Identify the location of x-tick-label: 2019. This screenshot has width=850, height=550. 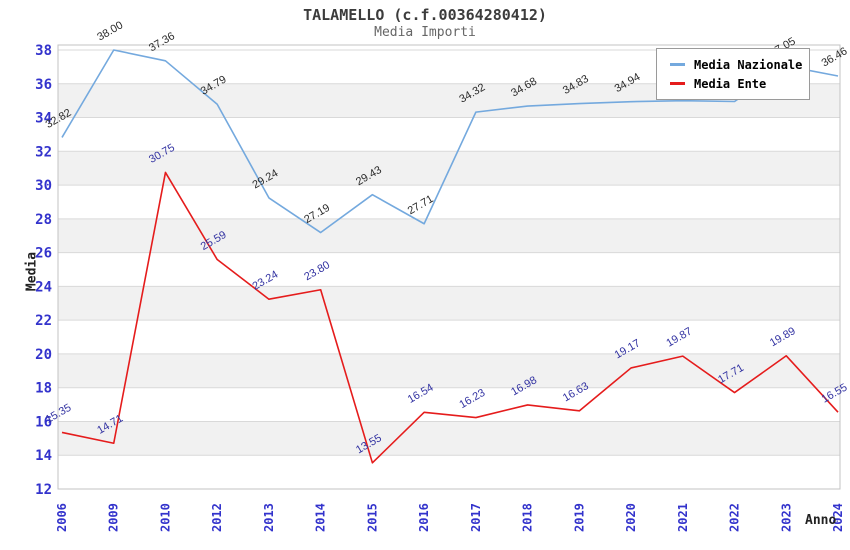
(579, 517).